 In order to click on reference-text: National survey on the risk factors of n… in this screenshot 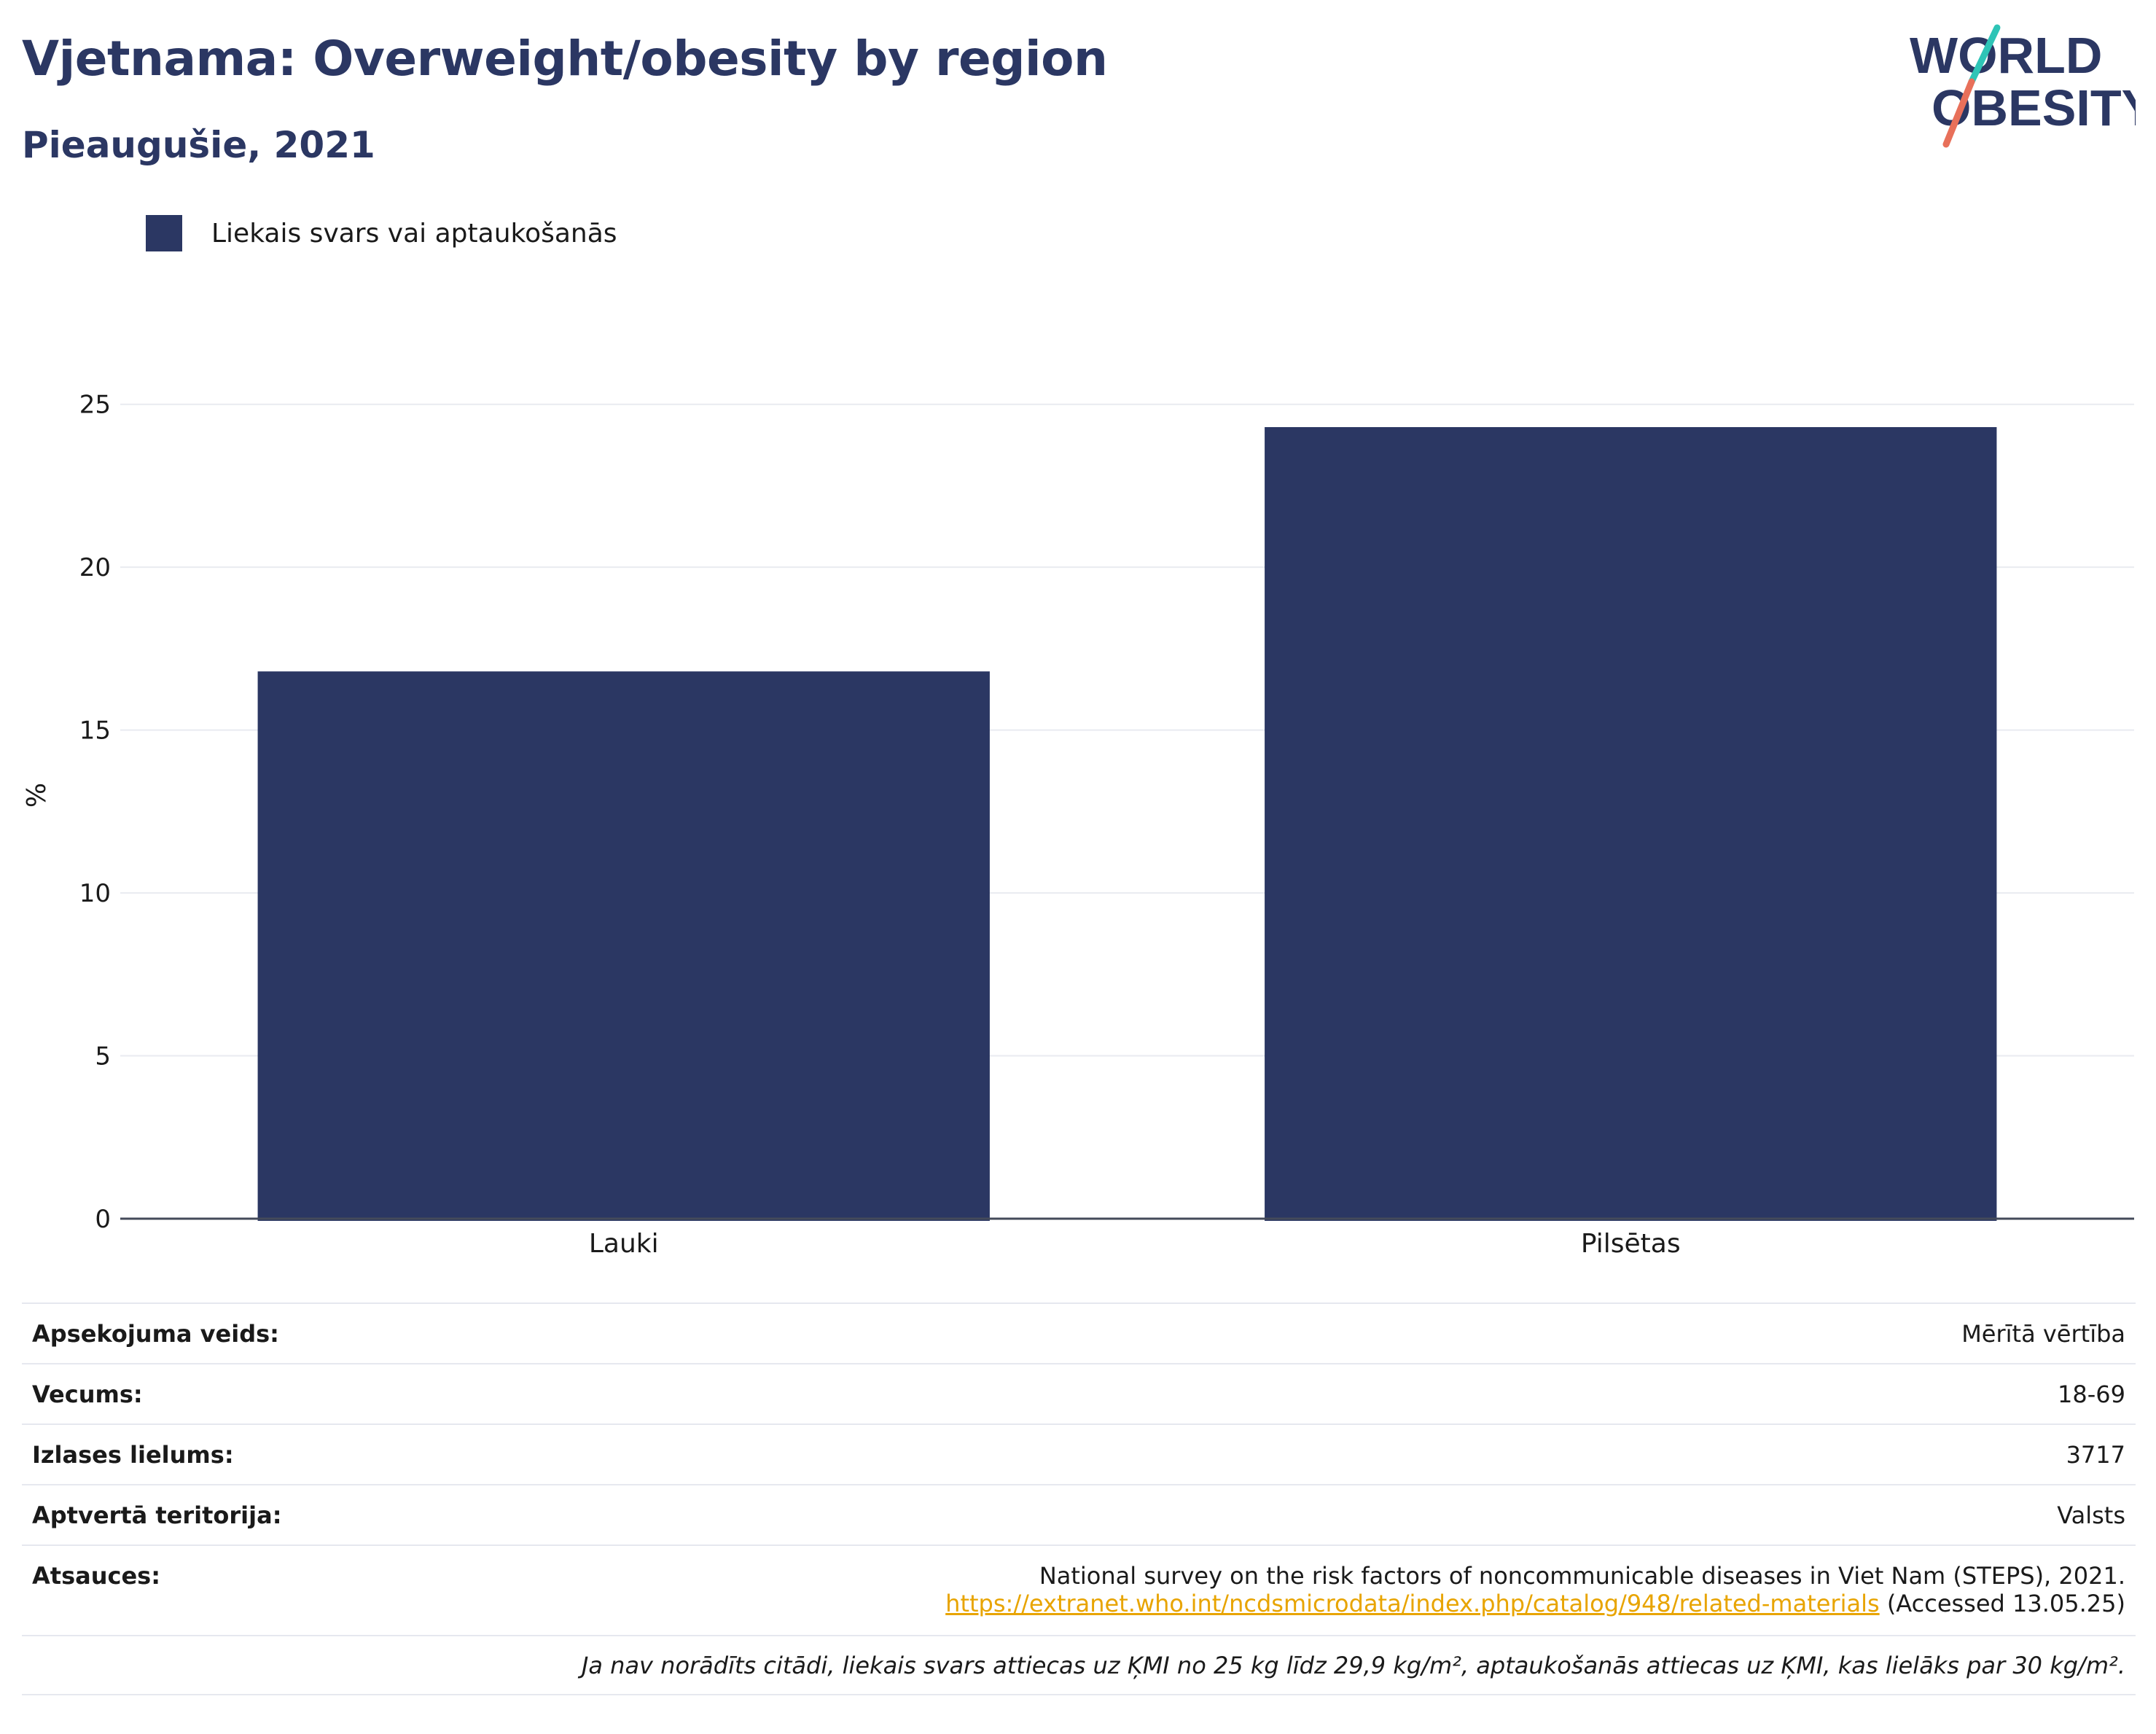, I will do `click(1582, 1576)`.